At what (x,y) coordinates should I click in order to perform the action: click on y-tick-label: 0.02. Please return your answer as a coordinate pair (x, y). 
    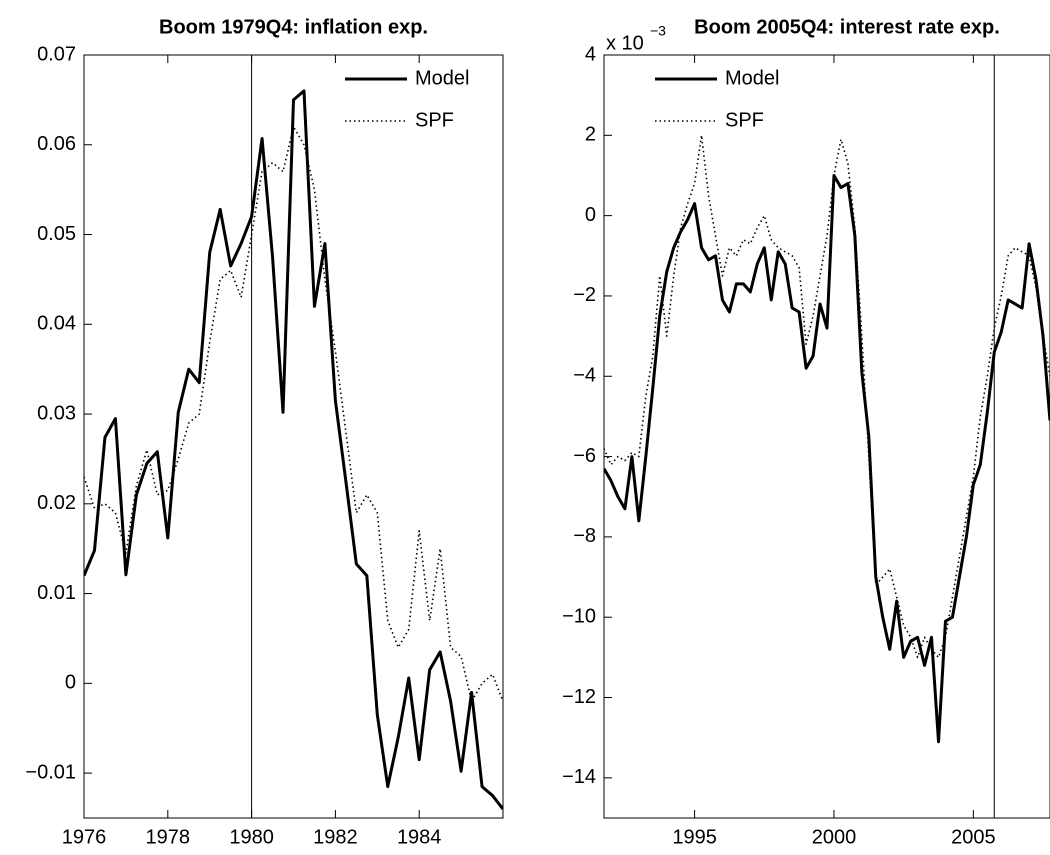
    Looking at the image, I should click on (56, 503).